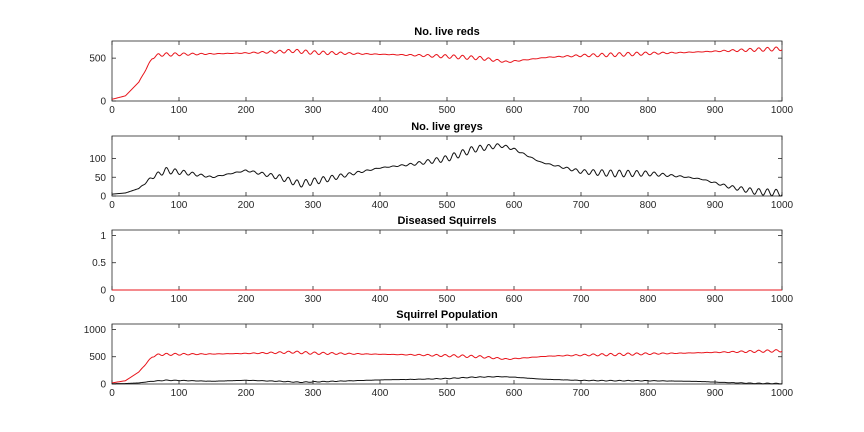 This screenshot has height=432, width=864. I want to click on y-tick-label: 0.5, so click(99, 263).